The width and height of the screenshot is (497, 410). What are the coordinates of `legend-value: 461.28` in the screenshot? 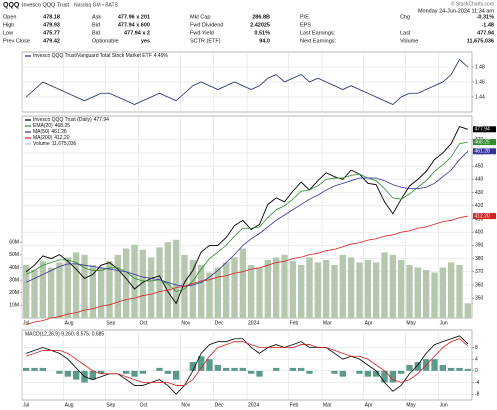 It's located at (59, 132).